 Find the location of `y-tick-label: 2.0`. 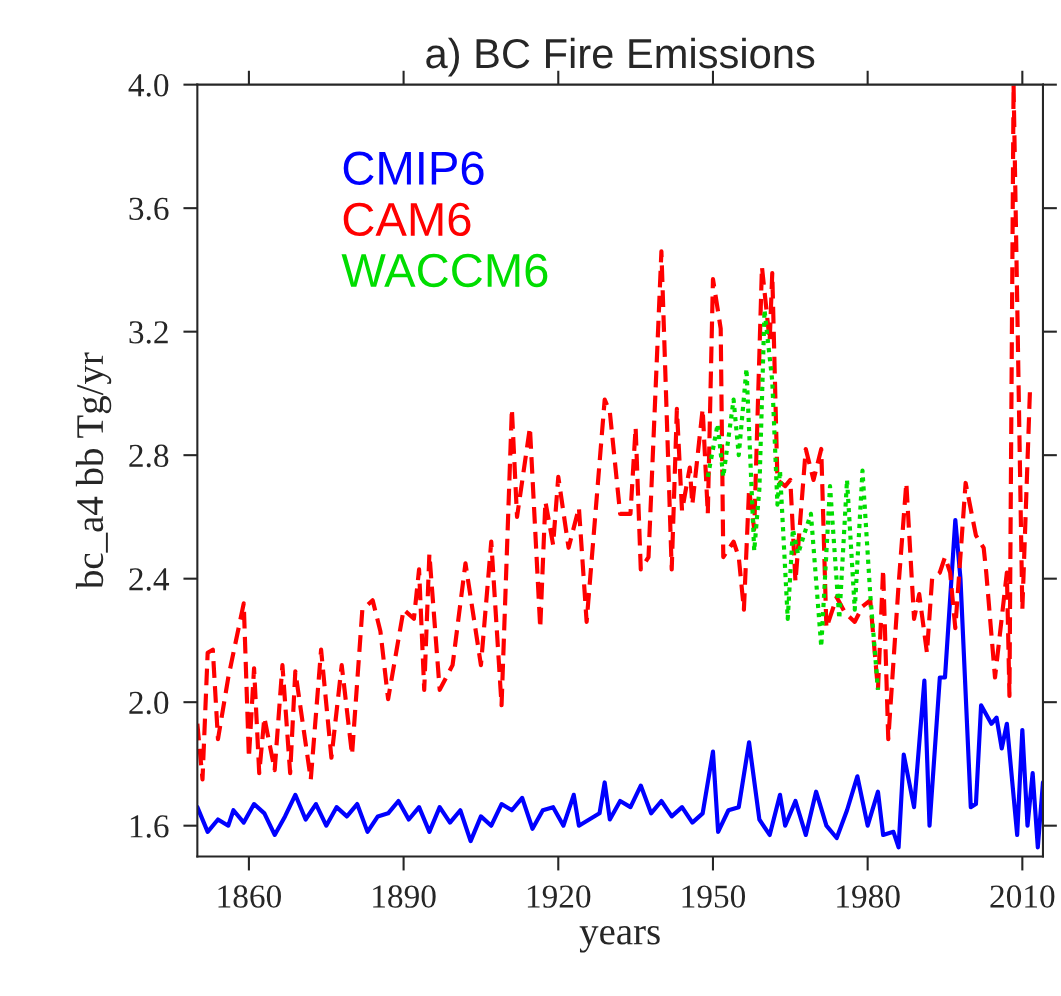

y-tick-label: 2.0 is located at coordinates (149, 703).